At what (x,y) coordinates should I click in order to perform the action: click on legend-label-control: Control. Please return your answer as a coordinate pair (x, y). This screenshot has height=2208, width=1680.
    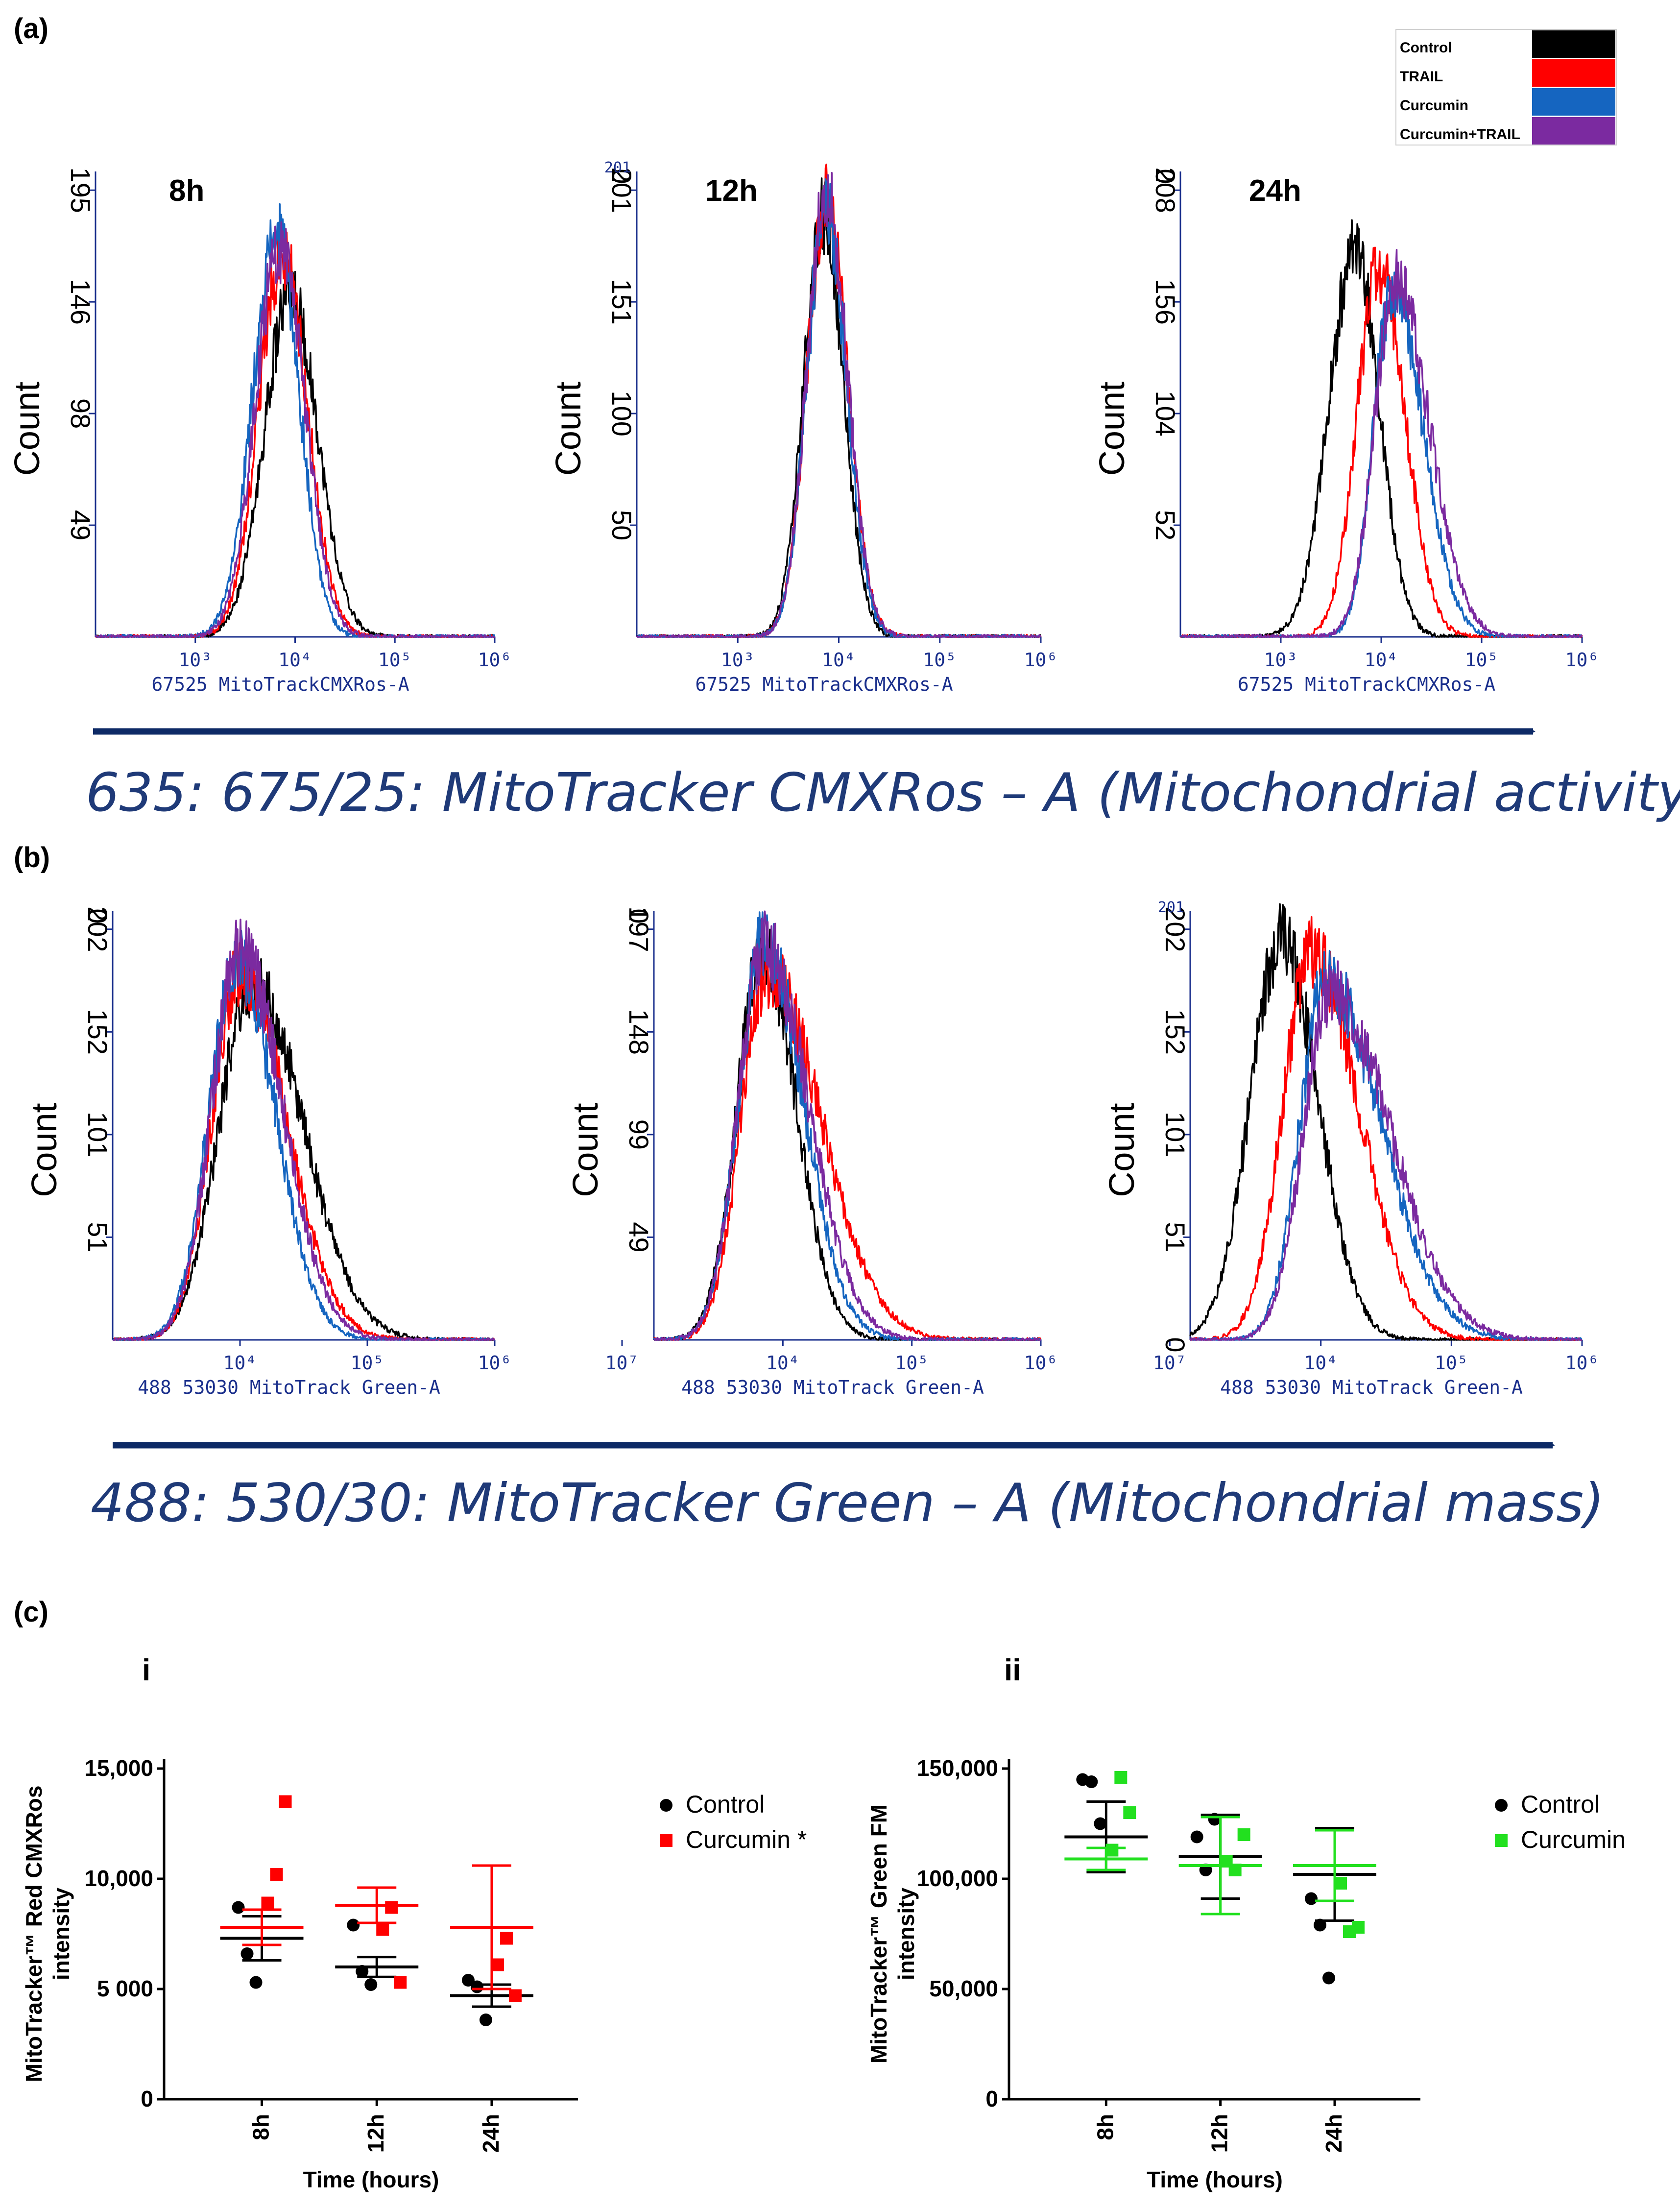
    Looking at the image, I should click on (1560, 1804).